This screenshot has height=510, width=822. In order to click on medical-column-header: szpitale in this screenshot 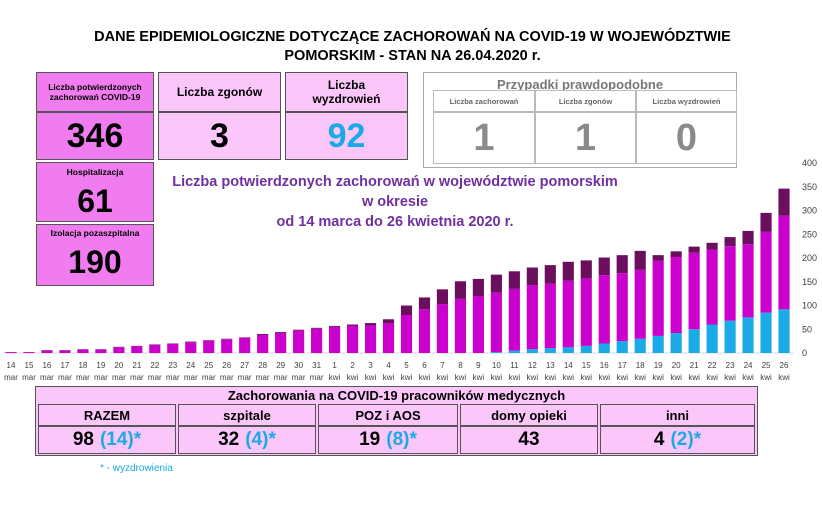, I will do `click(247, 415)`.